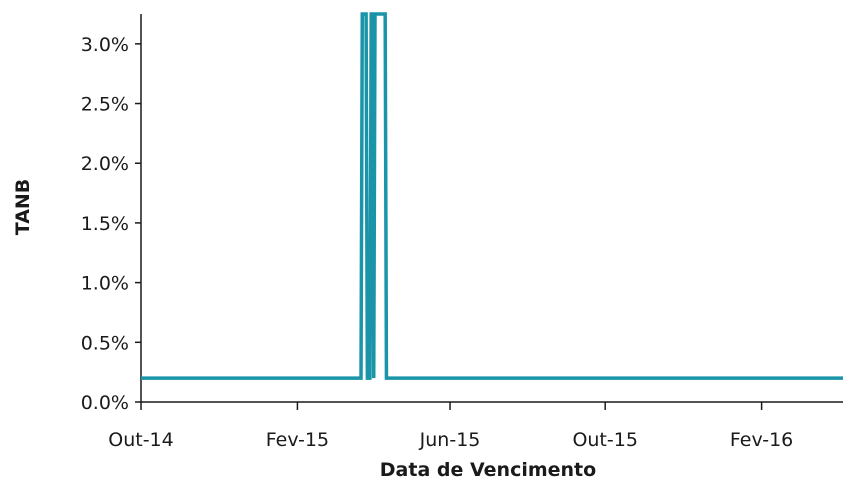 This screenshot has height=480, width=843. Describe the element at coordinates (761, 440) in the screenshot. I see `x-tick-label: Fev-16` at that location.